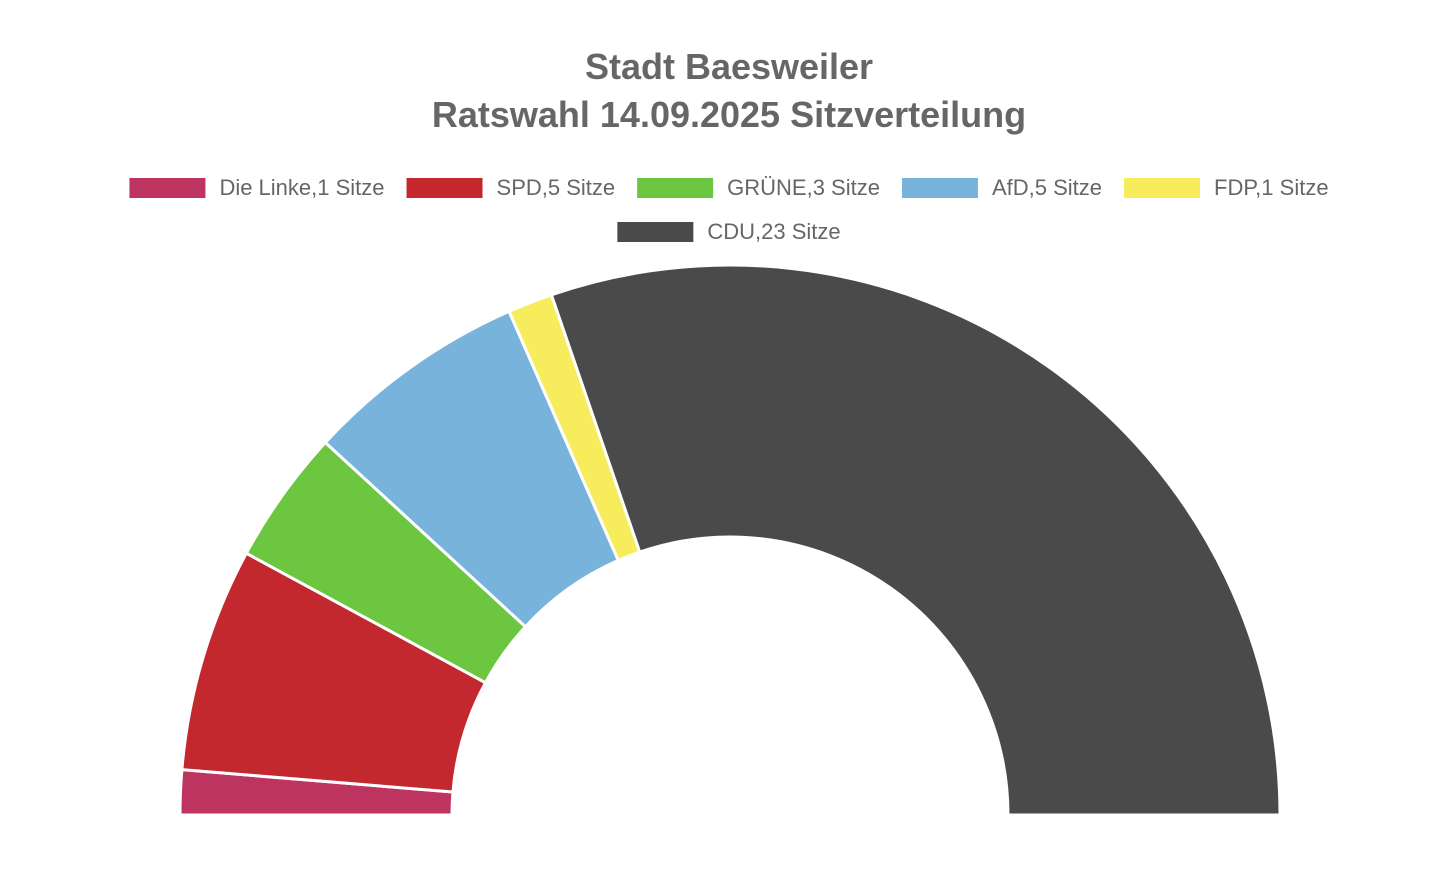 Image resolution: width=1450 pixels, height=876 pixels. Describe the element at coordinates (301, 187) in the screenshot. I see `legend-label: Die Linke,1 Sitze` at that location.